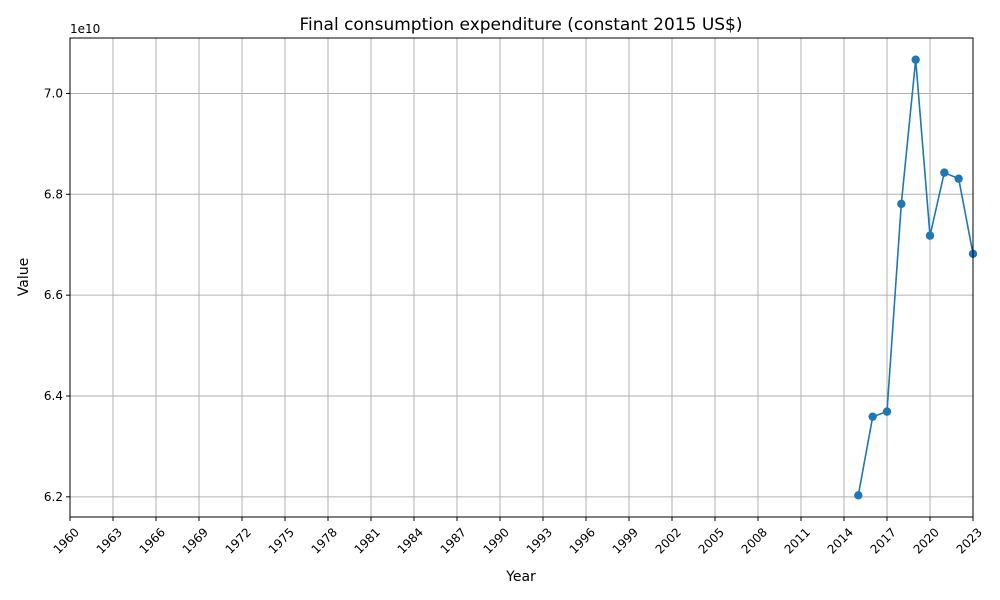 Image resolution: width=1000 pixels, height=600 pixels. I want to click on x-tick-label: 2023, so click(969, 540).